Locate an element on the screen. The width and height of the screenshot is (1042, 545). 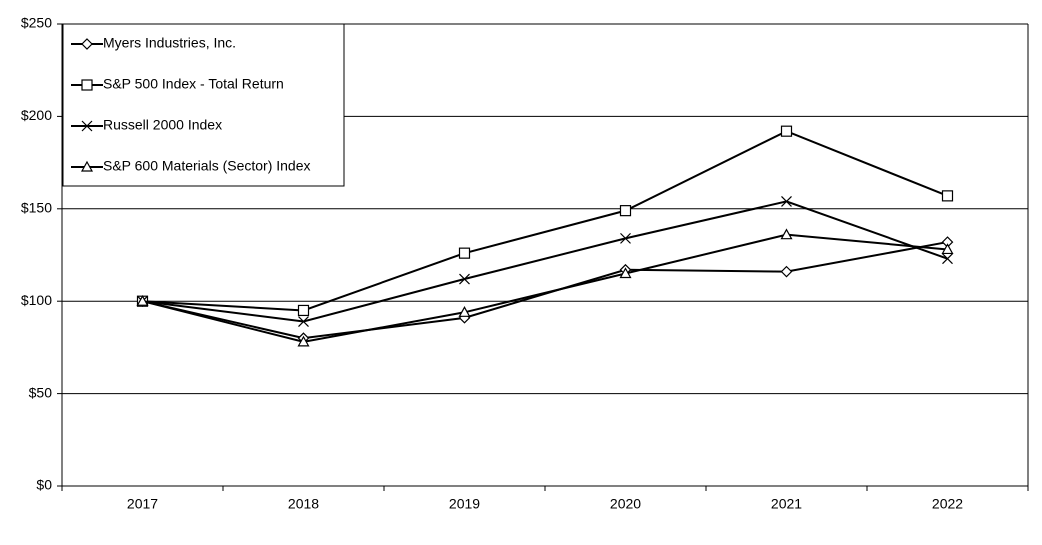
series-line is located at coordinates (545, 290).